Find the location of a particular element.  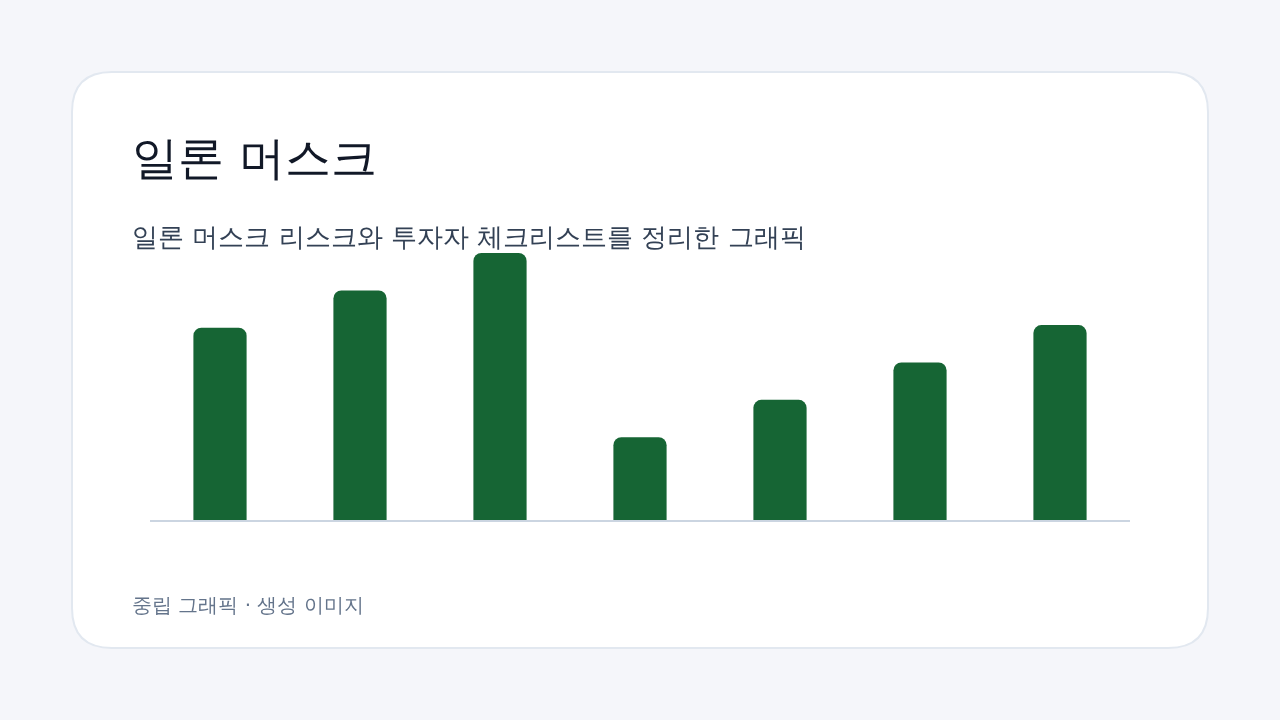

chart-title: 일론 머스크 is located at coordinates (254, 158).